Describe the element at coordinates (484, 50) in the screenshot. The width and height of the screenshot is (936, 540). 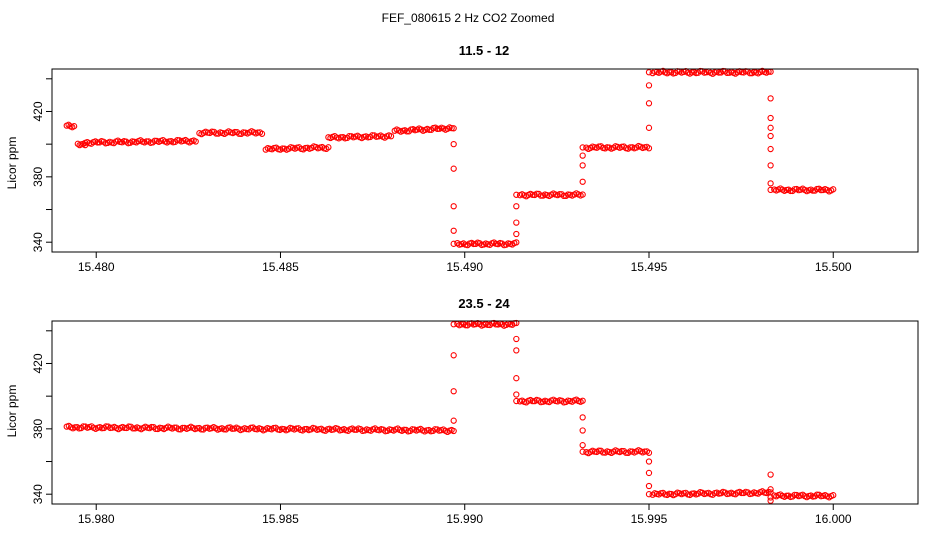
I see `panel-top-title: 11.5 - 12` at that location.